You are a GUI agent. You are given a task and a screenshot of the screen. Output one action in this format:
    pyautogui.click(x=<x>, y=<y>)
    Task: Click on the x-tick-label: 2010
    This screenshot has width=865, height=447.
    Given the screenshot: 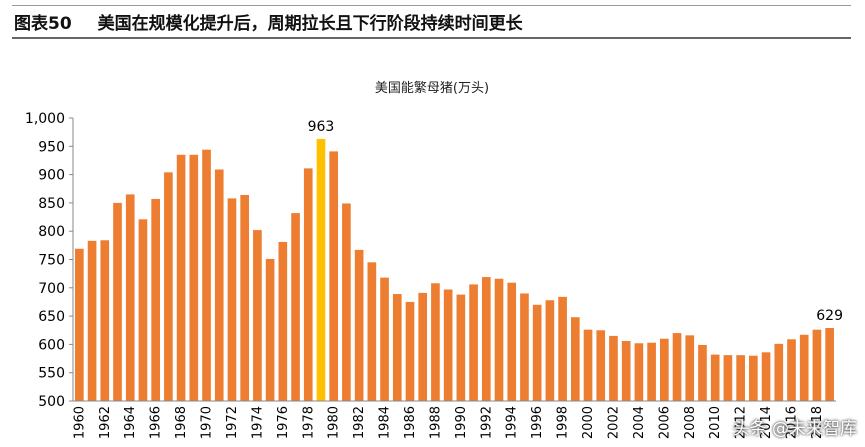 What is the action you would take?
    pyautogui.click(x=715, y=422)
    